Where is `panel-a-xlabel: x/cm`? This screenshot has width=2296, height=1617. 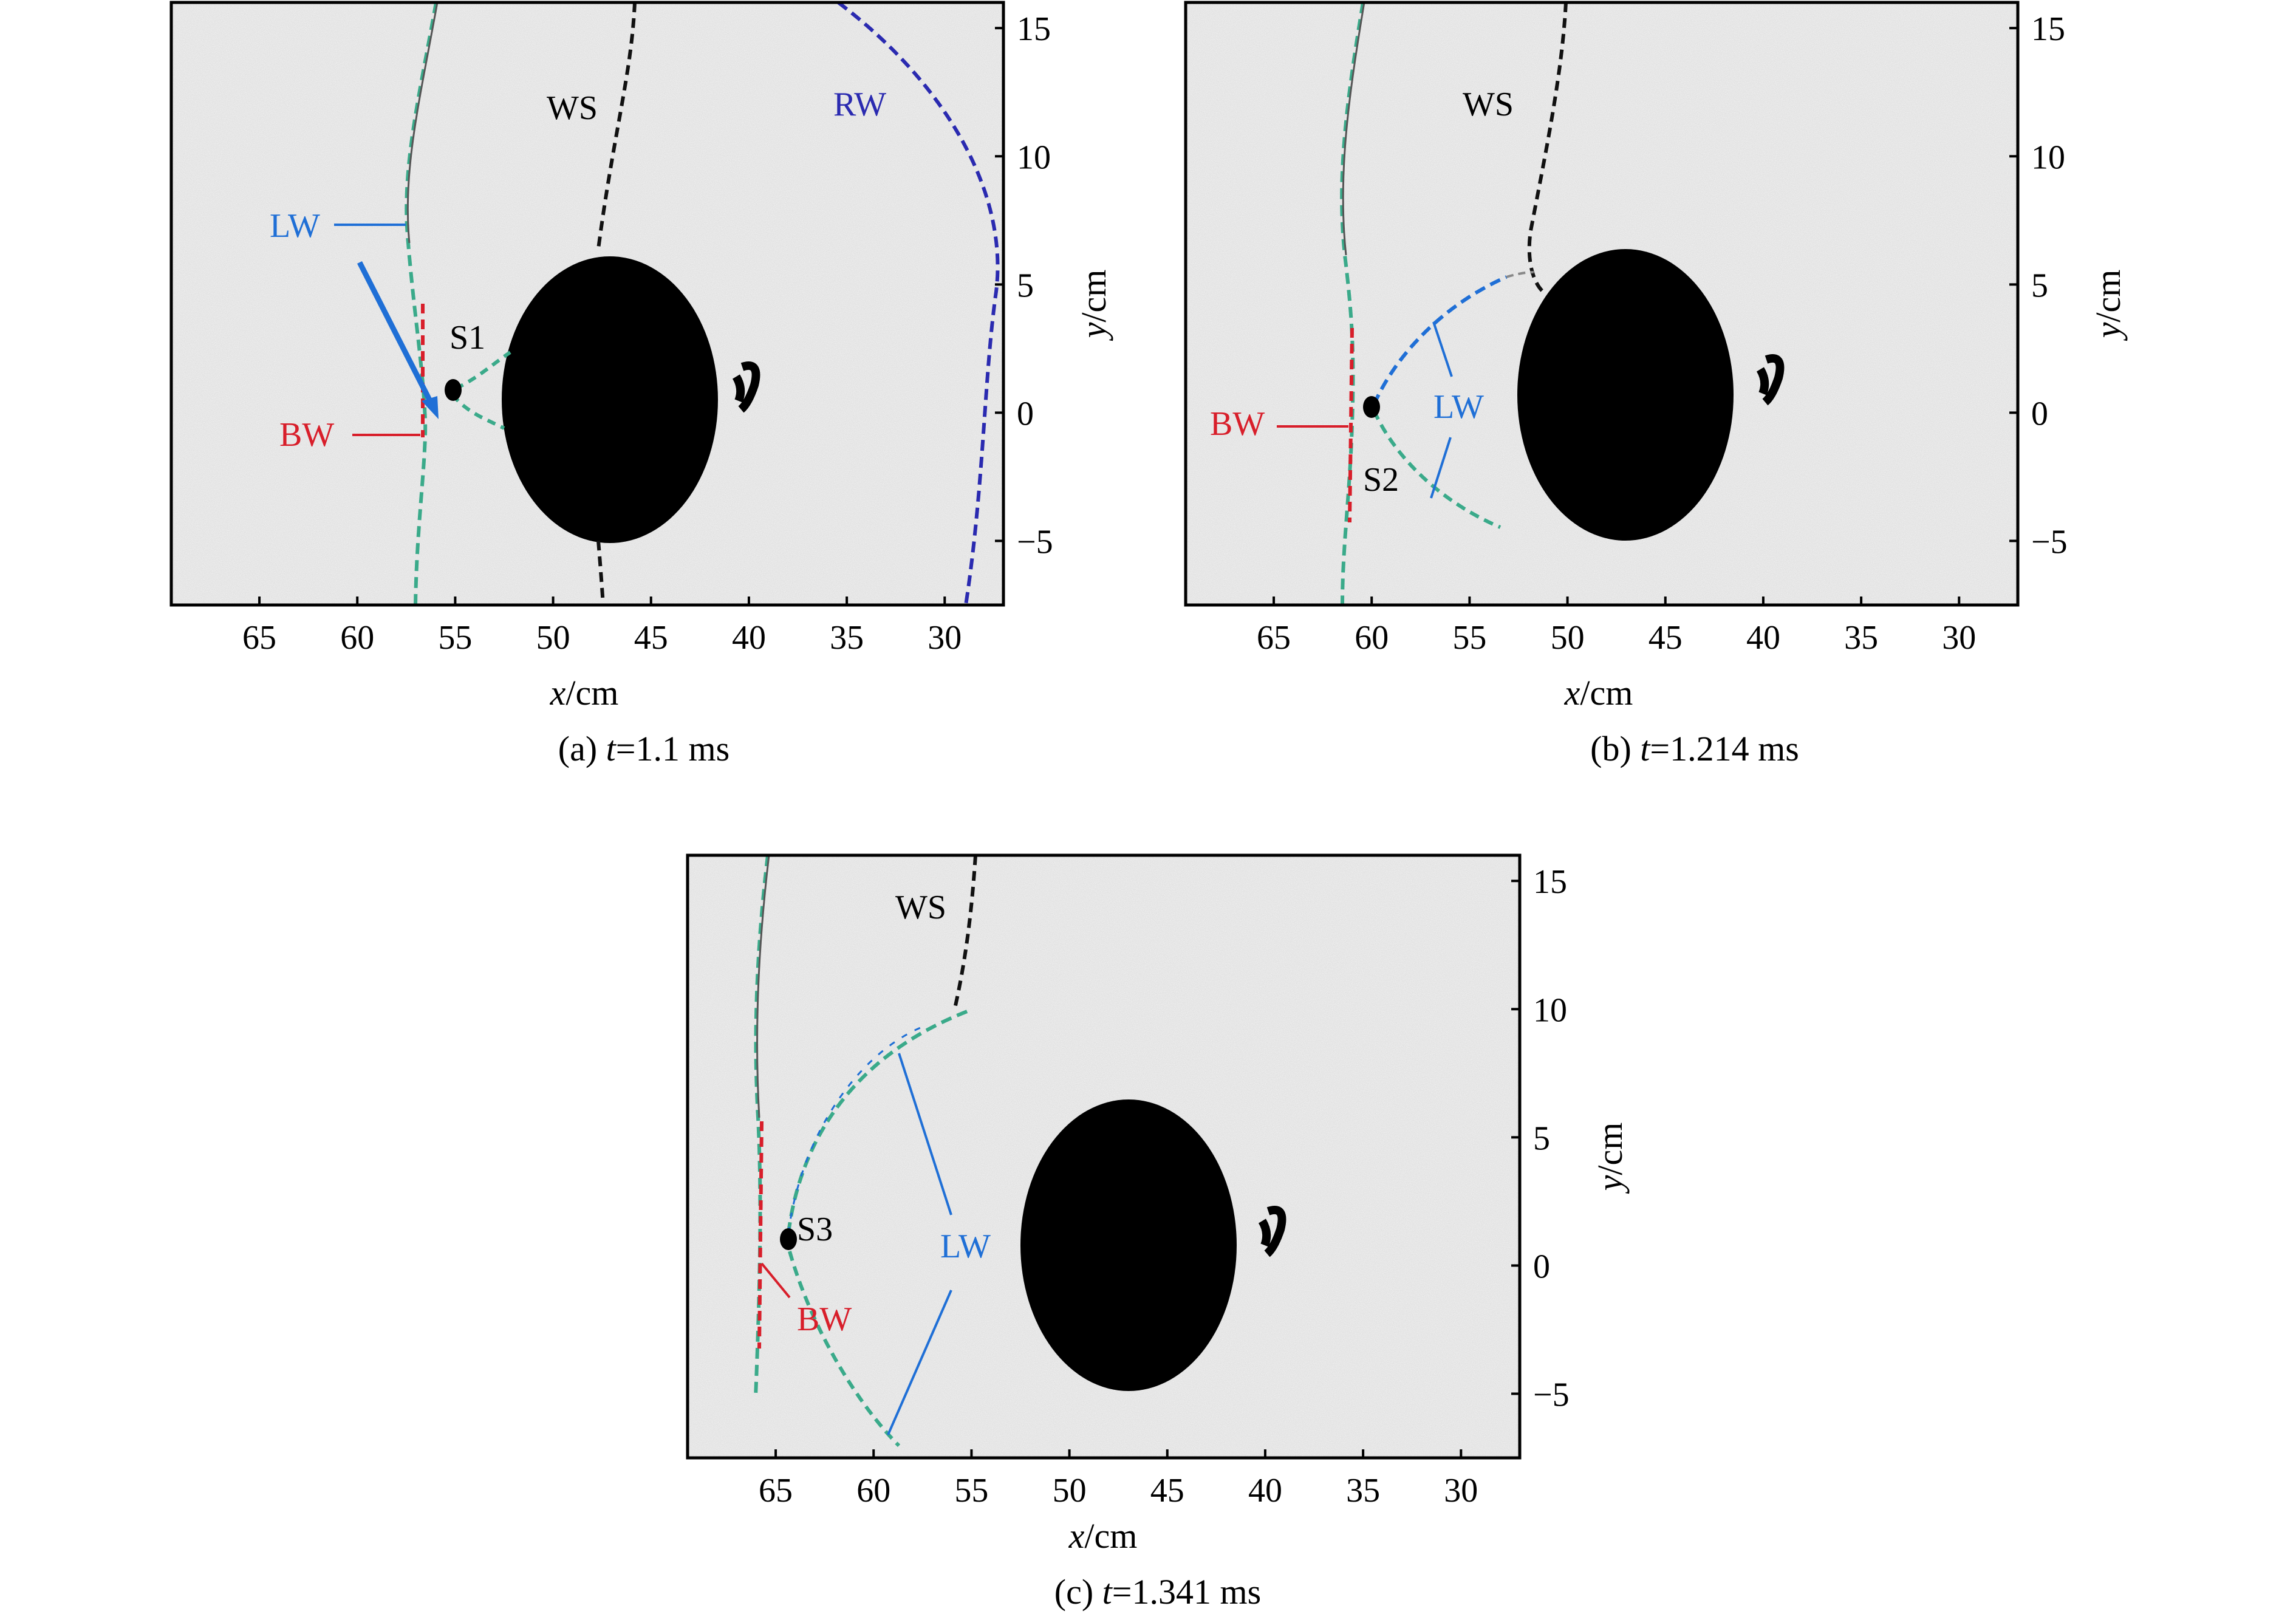 panel-a-xlabel: x/cm is located at coordinates (584, 693).